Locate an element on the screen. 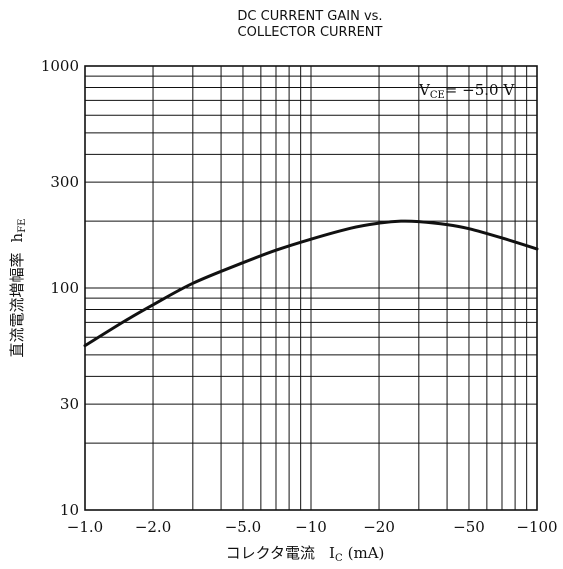 The height and width of the screenshot is (569, 563). chart-title-line1: DC CURRENT GAIN vs. is located at coordinates (309, 16).